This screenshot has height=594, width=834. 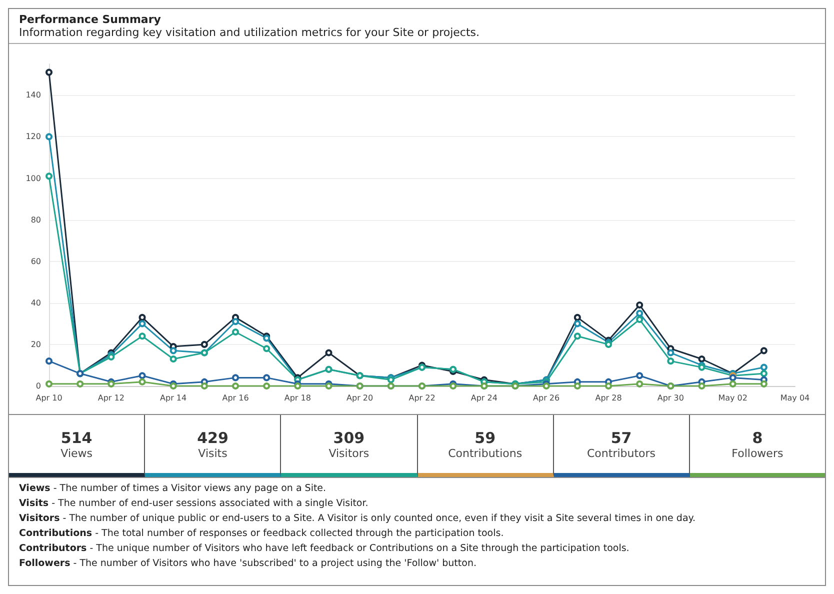 I want to click on data-label: 309, so click(x=349, y=437).